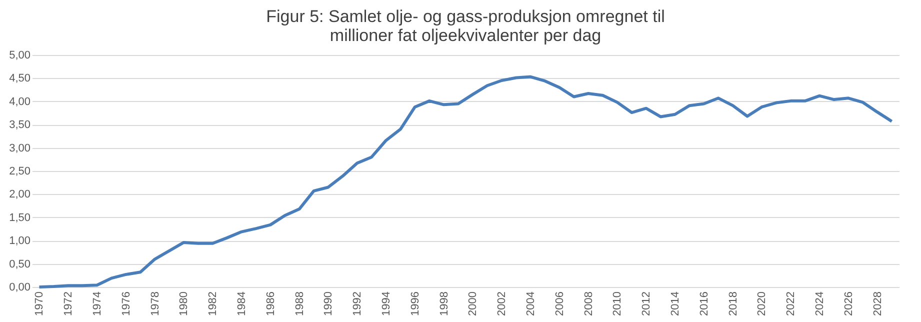 The height and width of the screenshot is (322, 921). What do you see at coordinates (415, 304) in the screenshot?
I see `x-tick-label: 1996` at bounding box center [415, 304].